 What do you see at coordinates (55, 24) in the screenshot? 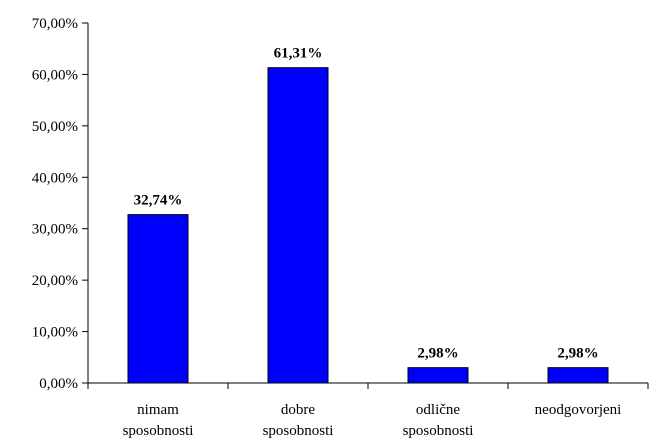
I see `y-tick-label: 70,00%` at bounding box center [55, 24].